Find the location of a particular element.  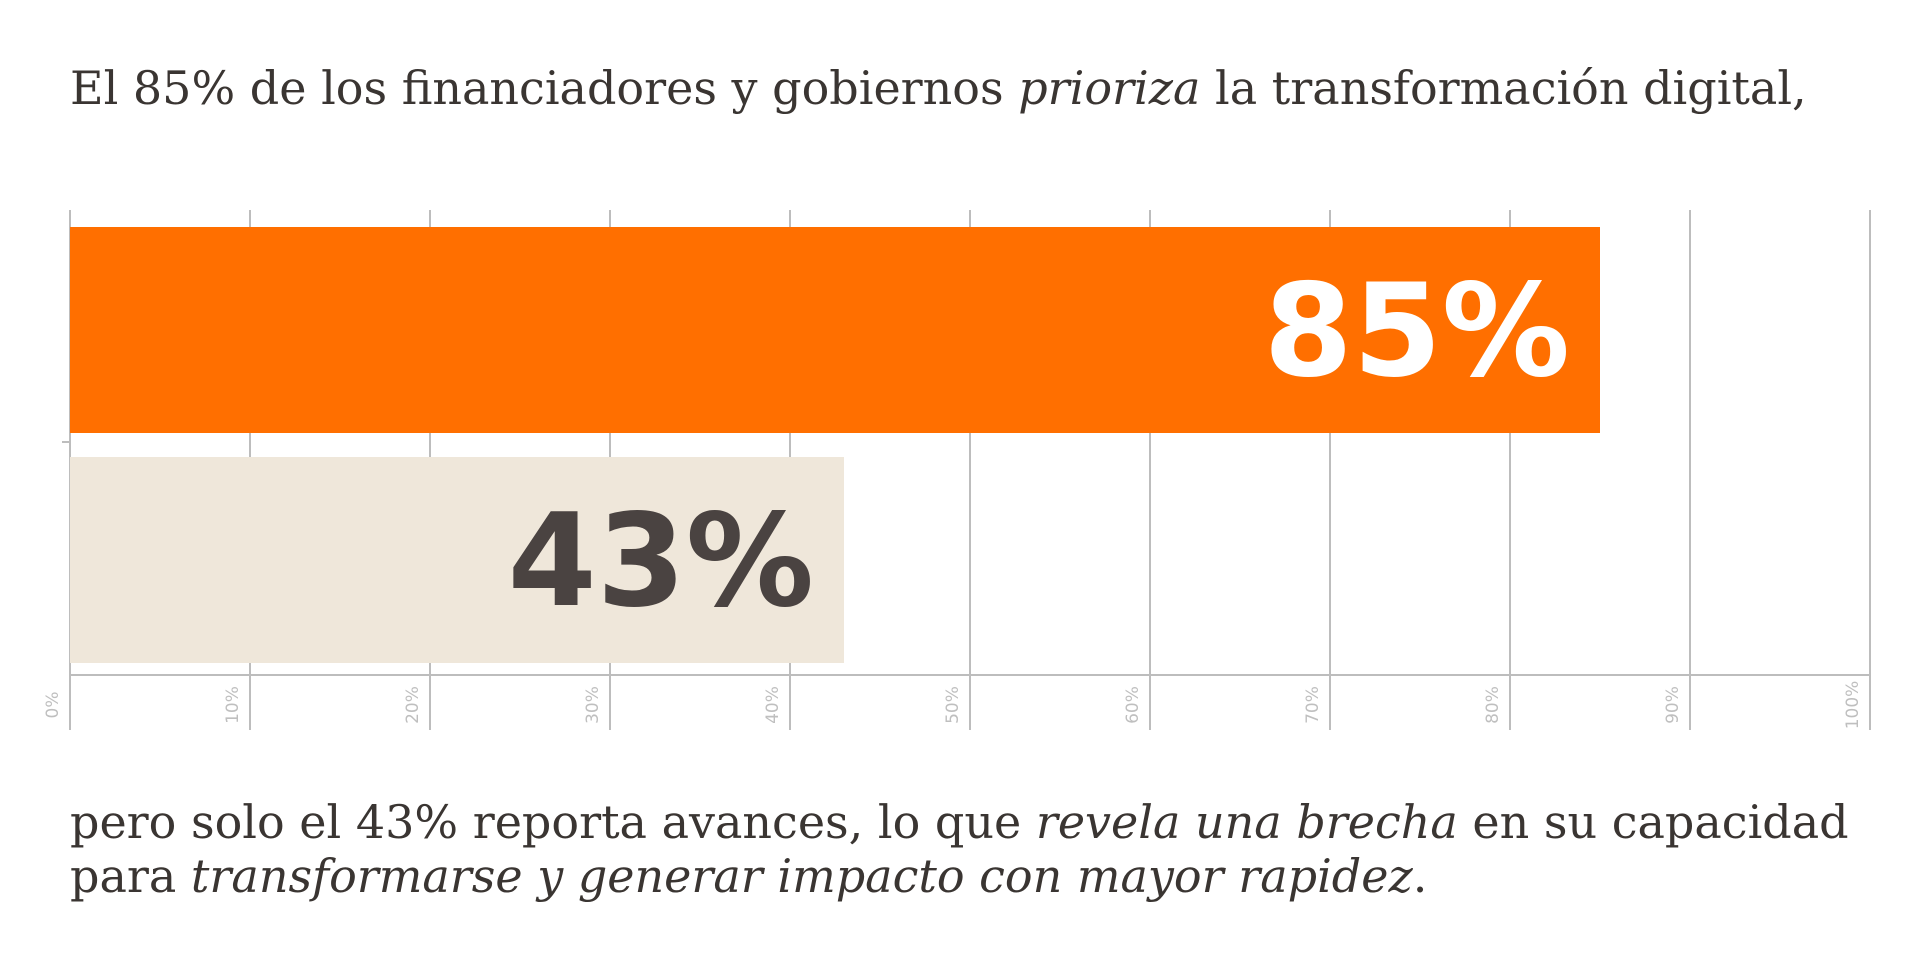

footnote-text-b: en su capacidad is located at coordinates (1653, 822).